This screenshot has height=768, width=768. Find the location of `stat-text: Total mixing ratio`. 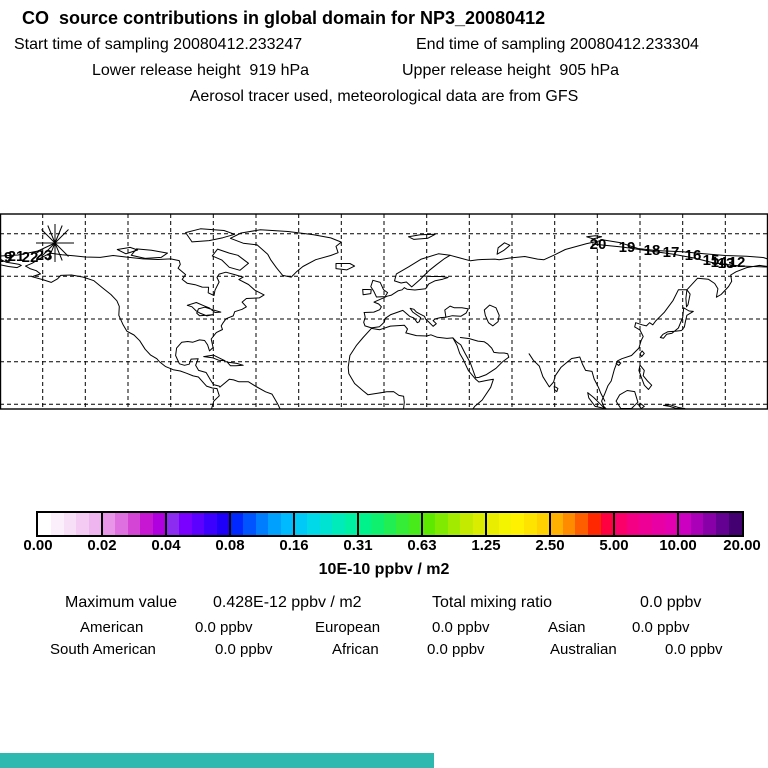

stat-text: Total mixing ratio is located at coordinates (492, 602).